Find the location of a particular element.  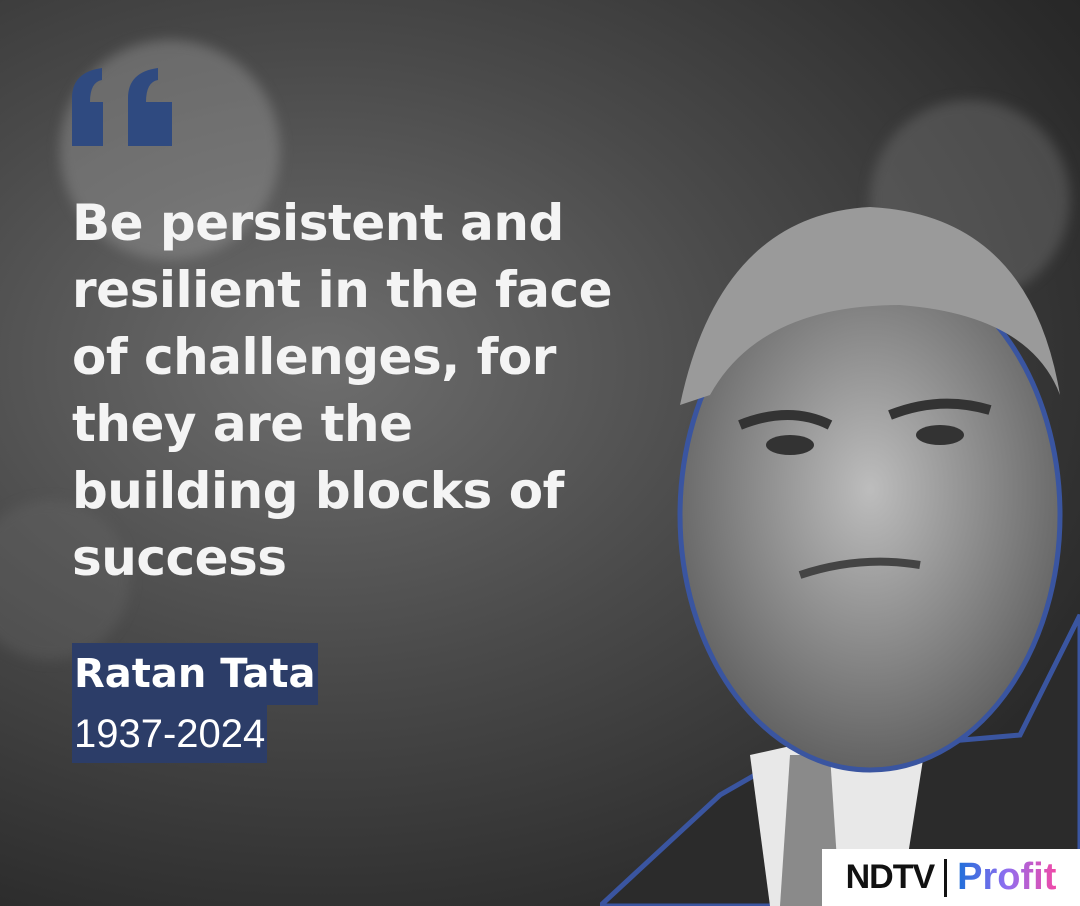

author-years: 1937-2024 is located at coordinates (170, 734).